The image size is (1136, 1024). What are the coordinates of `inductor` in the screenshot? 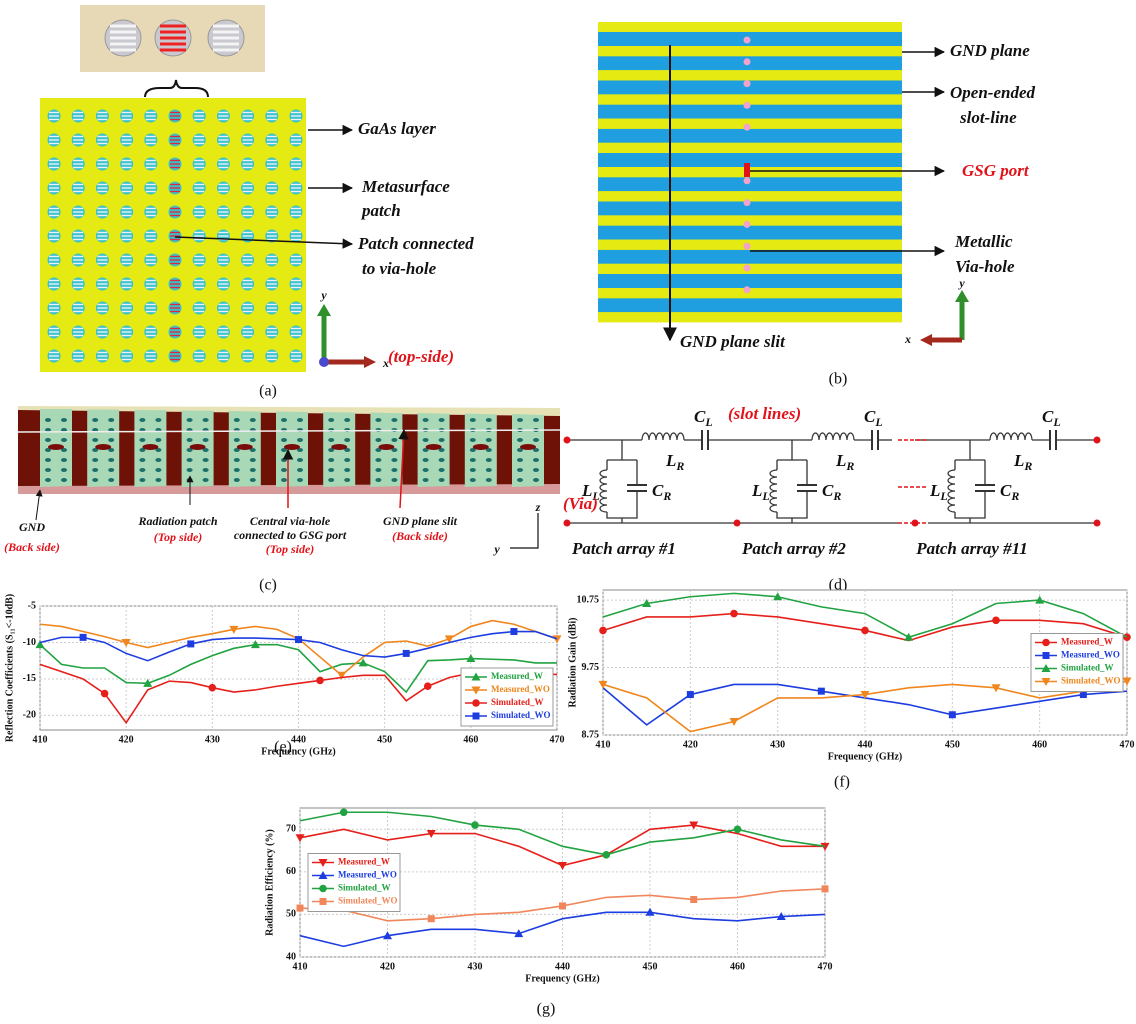 It's located at (773, 491).